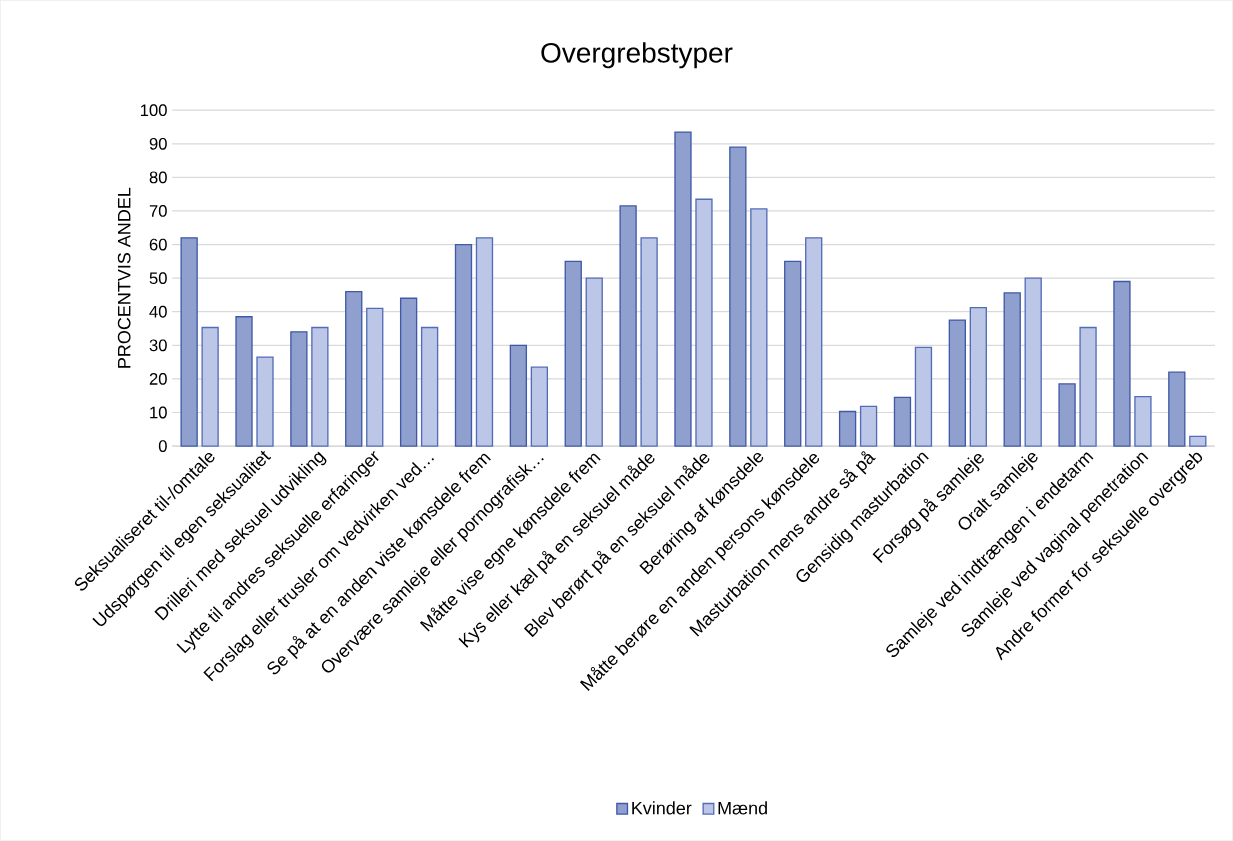 The image size is (1233, 841). Describe the element at coordinates (158, 177) in the screenshot. I see `y-tick-label: 80` at that location.